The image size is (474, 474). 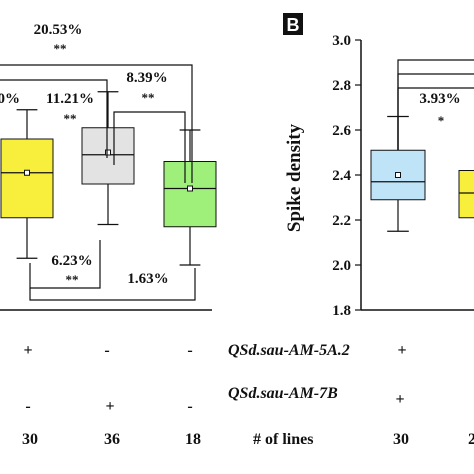 What do you see at coordinates (439, 99) in the screenshot?
I see `annotation-pct: 3.93%` at bounding box center [439, 99].